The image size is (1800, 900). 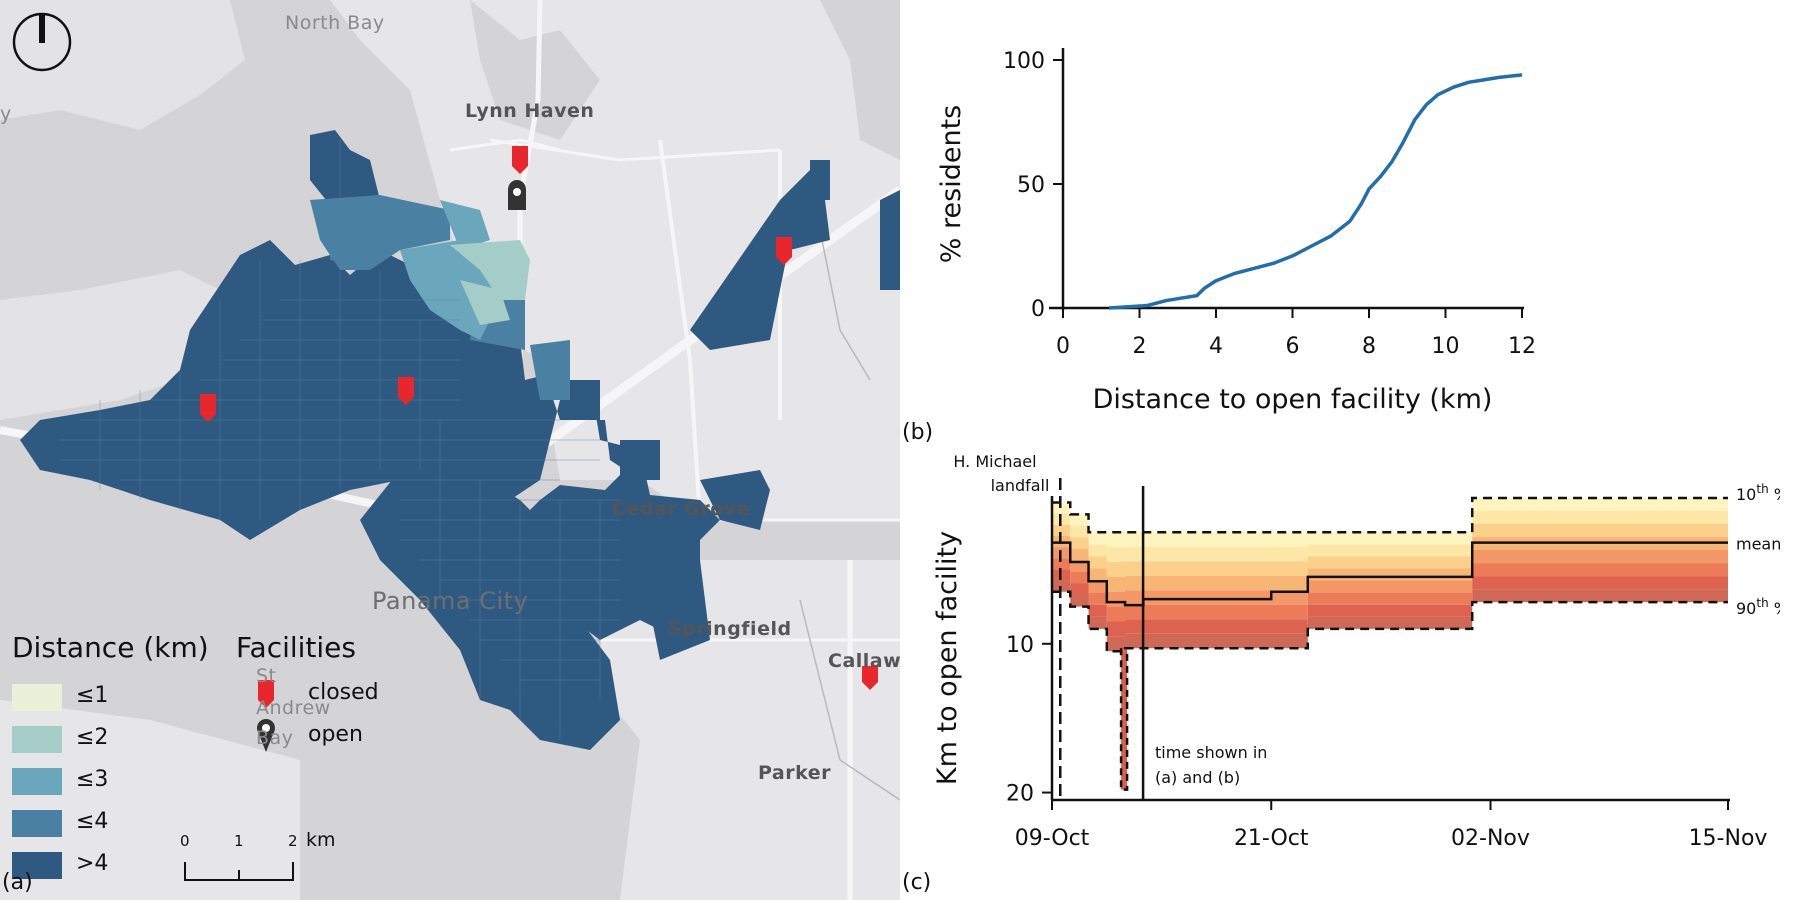 What do you see at coordinates (17, 882) in the screenshot?
I see `panel-a-label: (a)` at bounding box center [17, 882].